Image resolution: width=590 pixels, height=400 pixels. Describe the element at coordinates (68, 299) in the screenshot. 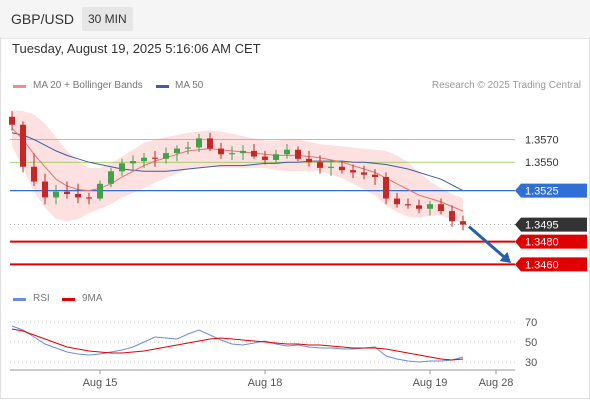

I see `rsi-ma-swatch` at that location.